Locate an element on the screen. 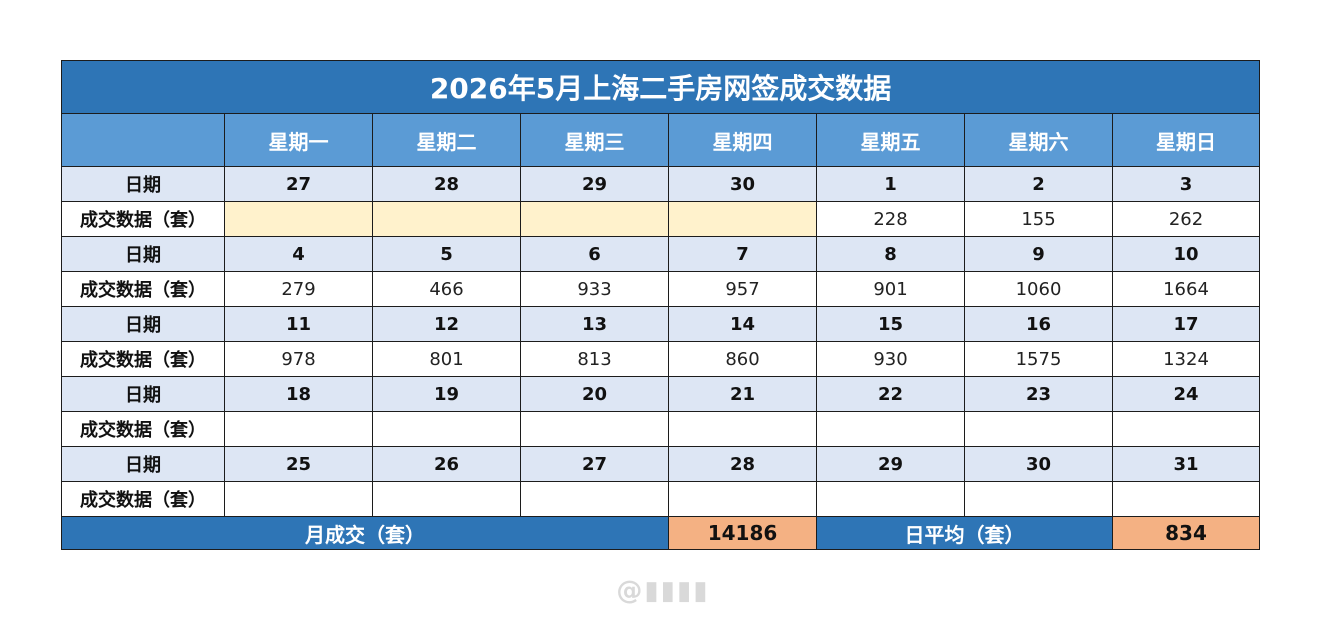 Image resolution: width=1320 pixels, height=622 pixels. date-cell: 25 is located at coordinates (298, 464).